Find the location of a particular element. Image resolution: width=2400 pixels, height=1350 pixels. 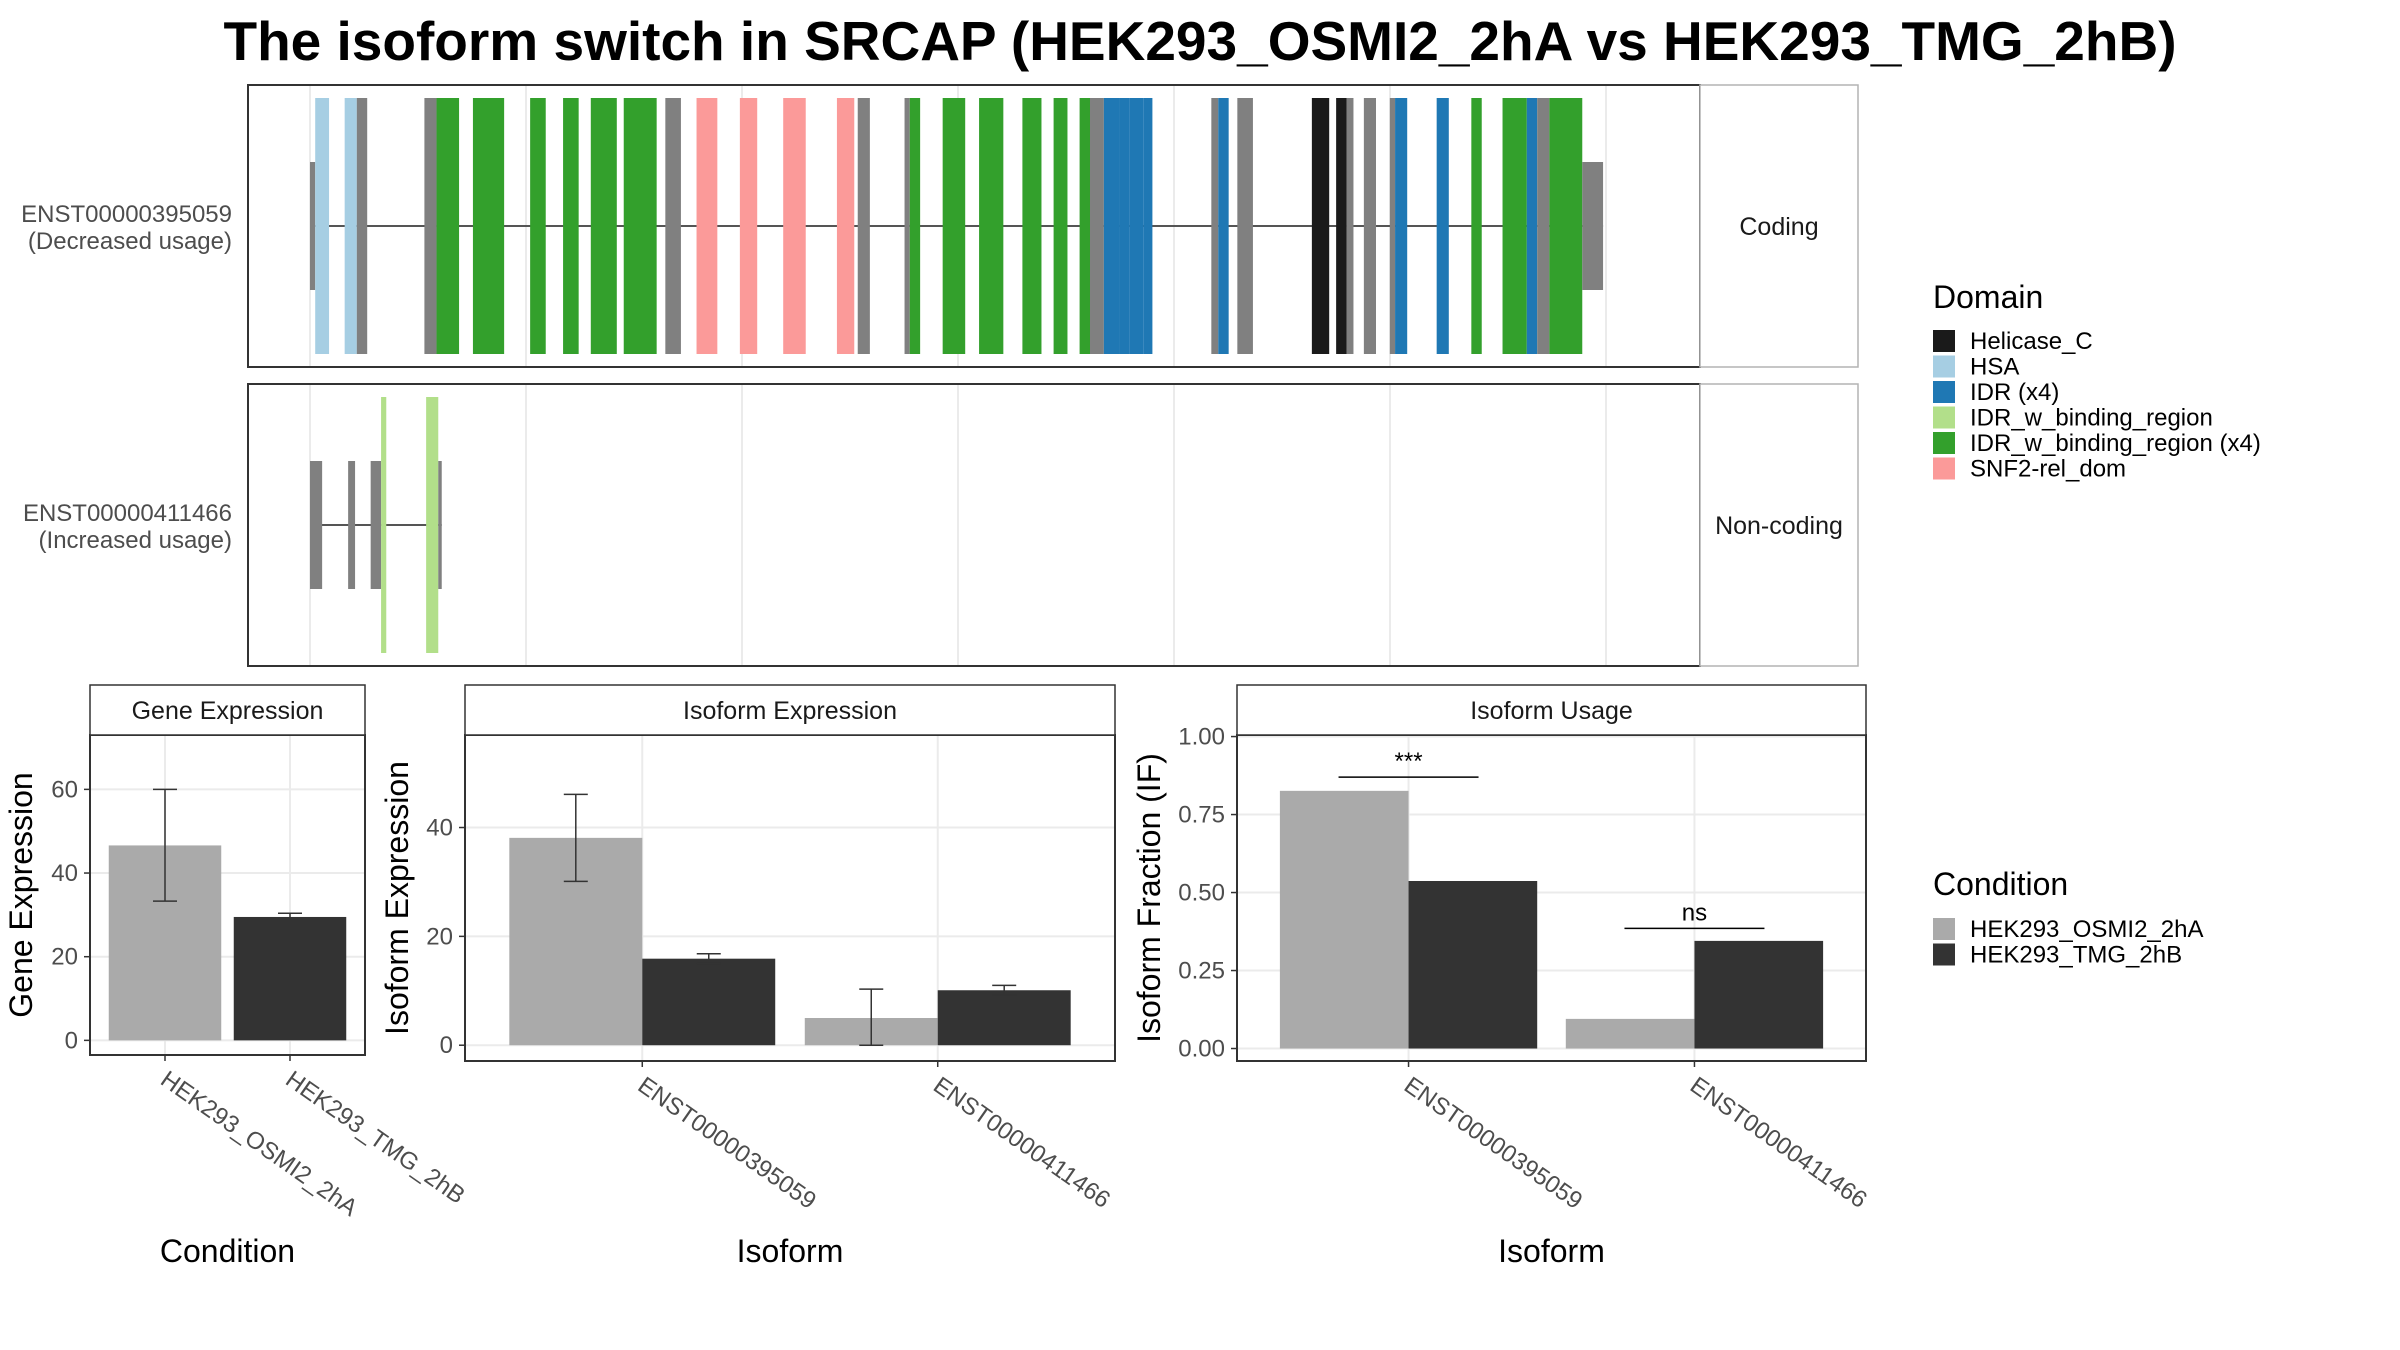

y-tick-label: 0.50 is located at coordinates (1201, 893).